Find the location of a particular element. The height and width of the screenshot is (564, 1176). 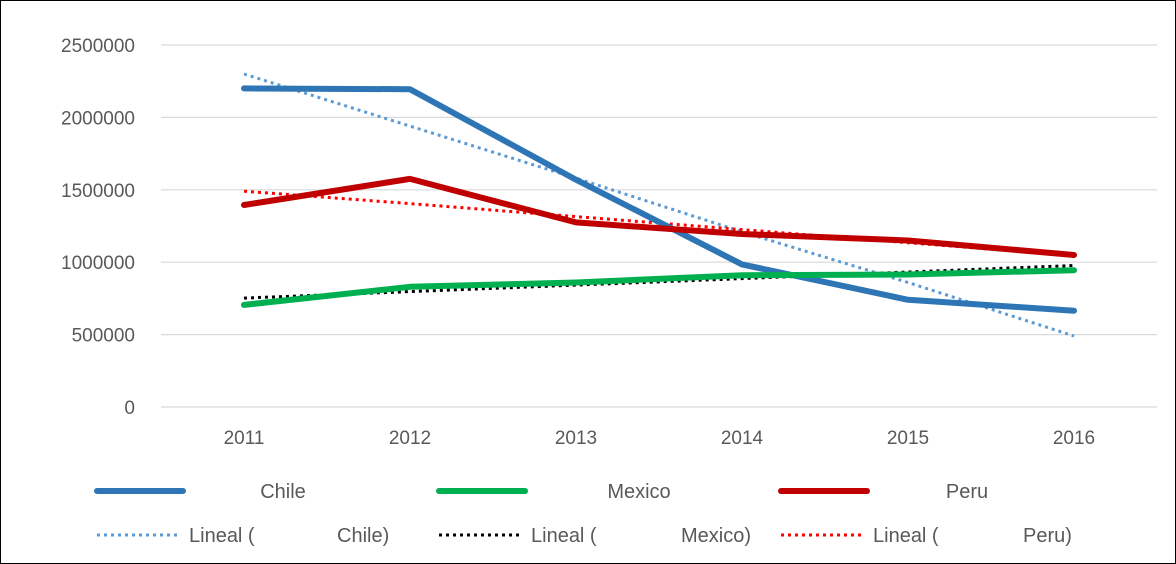

legend-label: Chile) is located at coordinates (363, 536).